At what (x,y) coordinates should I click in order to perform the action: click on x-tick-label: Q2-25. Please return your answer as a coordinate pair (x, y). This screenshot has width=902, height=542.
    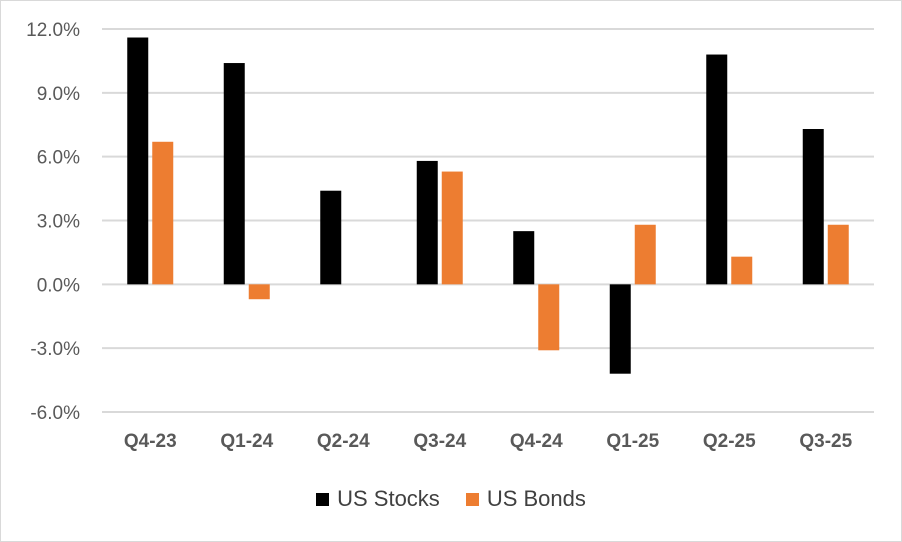
    Looking at the image, I should click on (729, 441).